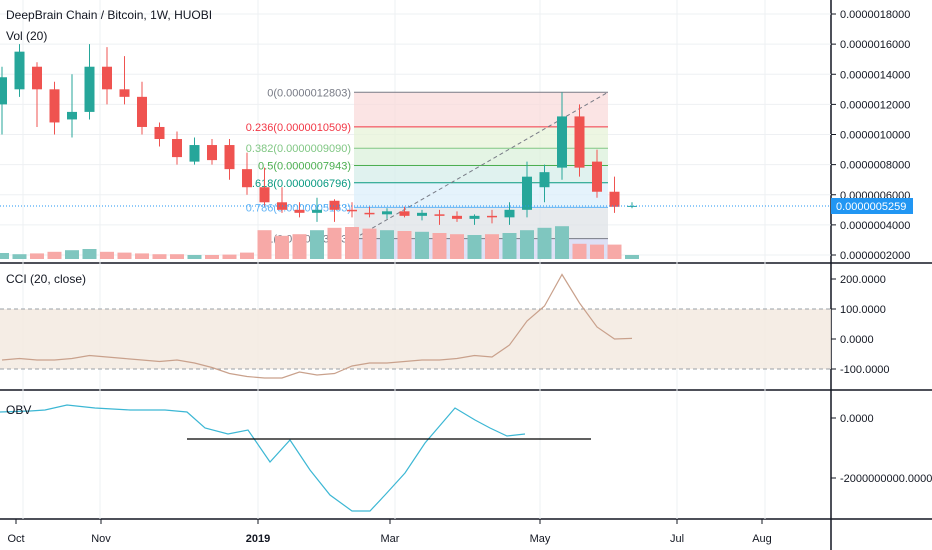  What do you see at coordinates (304, 166) in the screenshot?
I see `fib-level-label: 0.5(0.0000007943)` at bounding box center [304, 166].